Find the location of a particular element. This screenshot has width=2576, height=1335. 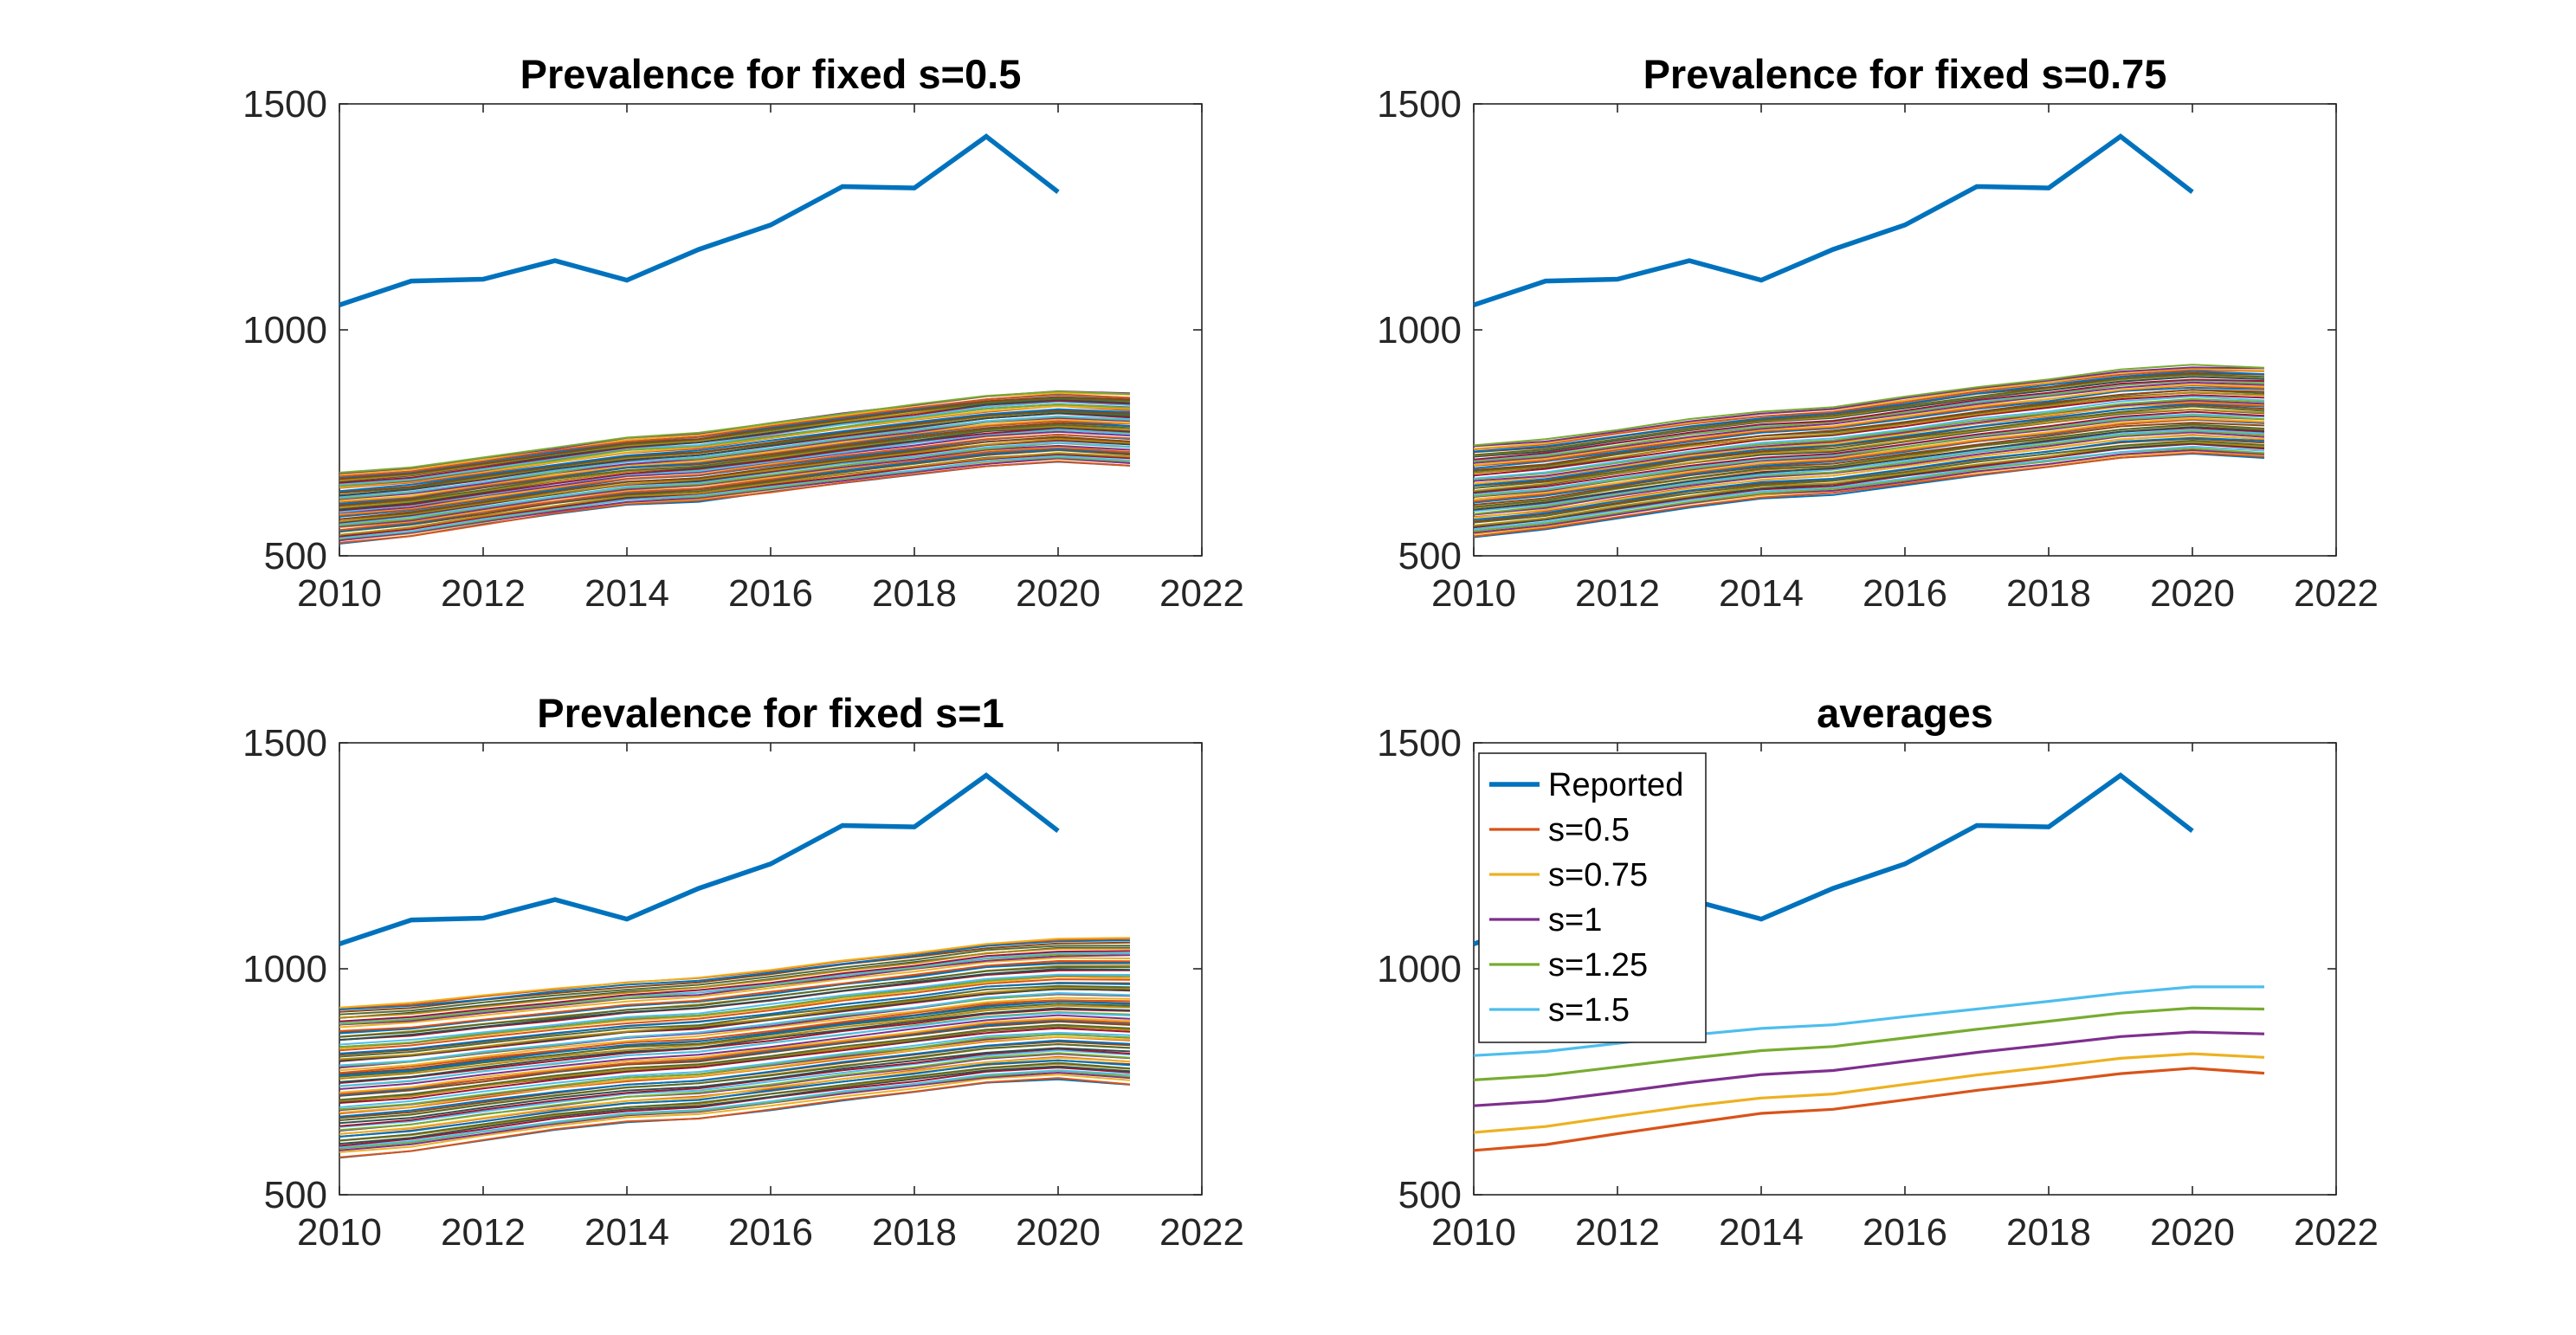

legend-label: s=0.75 is located at coordinates (1598, 875).